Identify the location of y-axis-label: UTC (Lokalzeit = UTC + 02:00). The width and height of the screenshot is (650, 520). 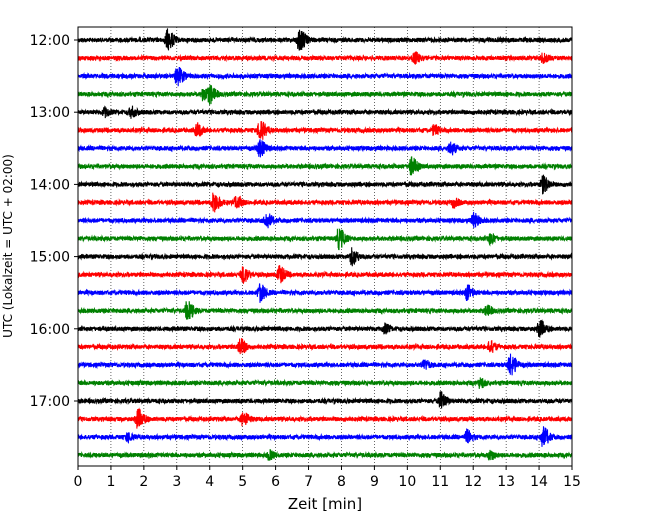
(8, 246).